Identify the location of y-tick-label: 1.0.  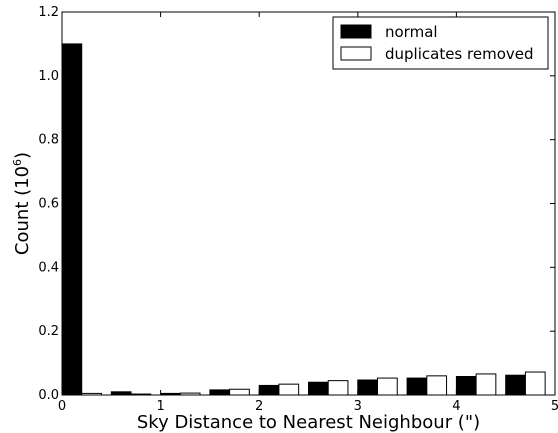
(48, 76).